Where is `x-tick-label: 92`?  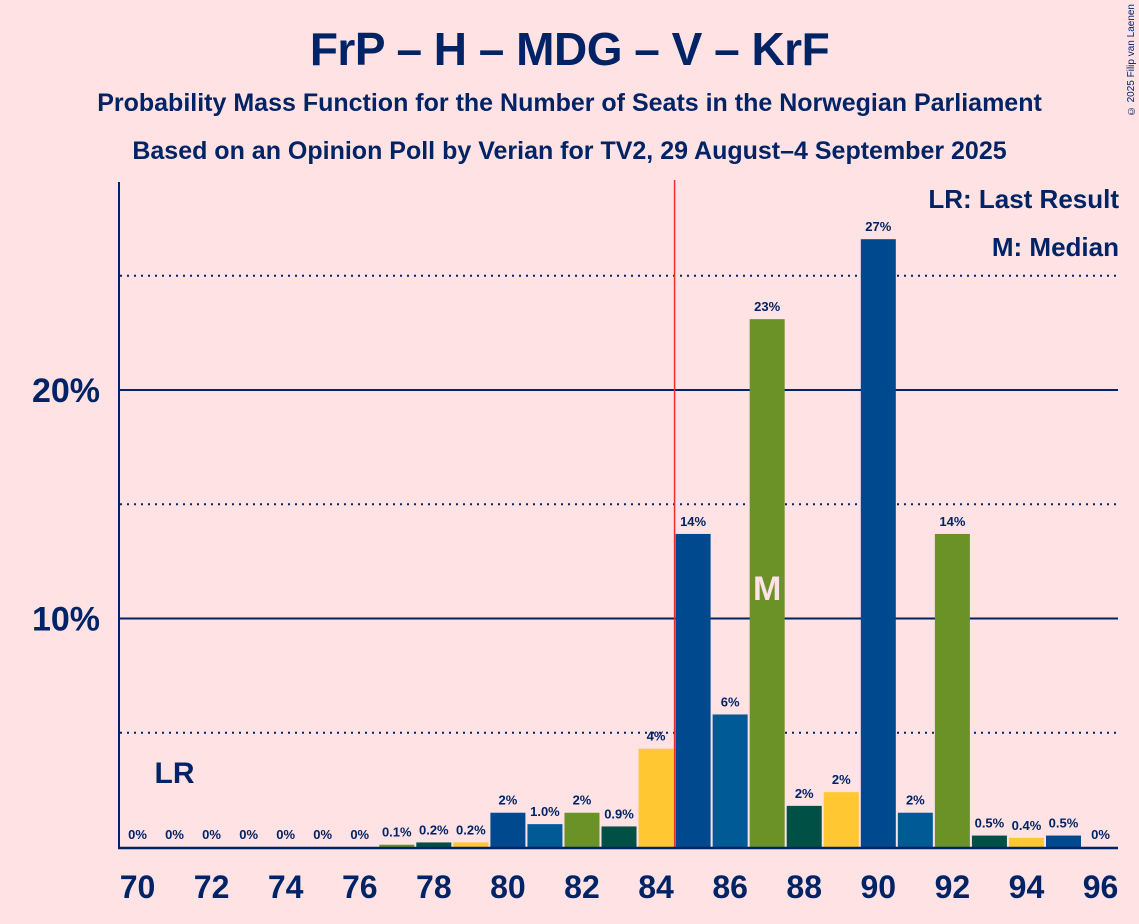 x-tick-label: 92 is located at coordinates (953, 887).